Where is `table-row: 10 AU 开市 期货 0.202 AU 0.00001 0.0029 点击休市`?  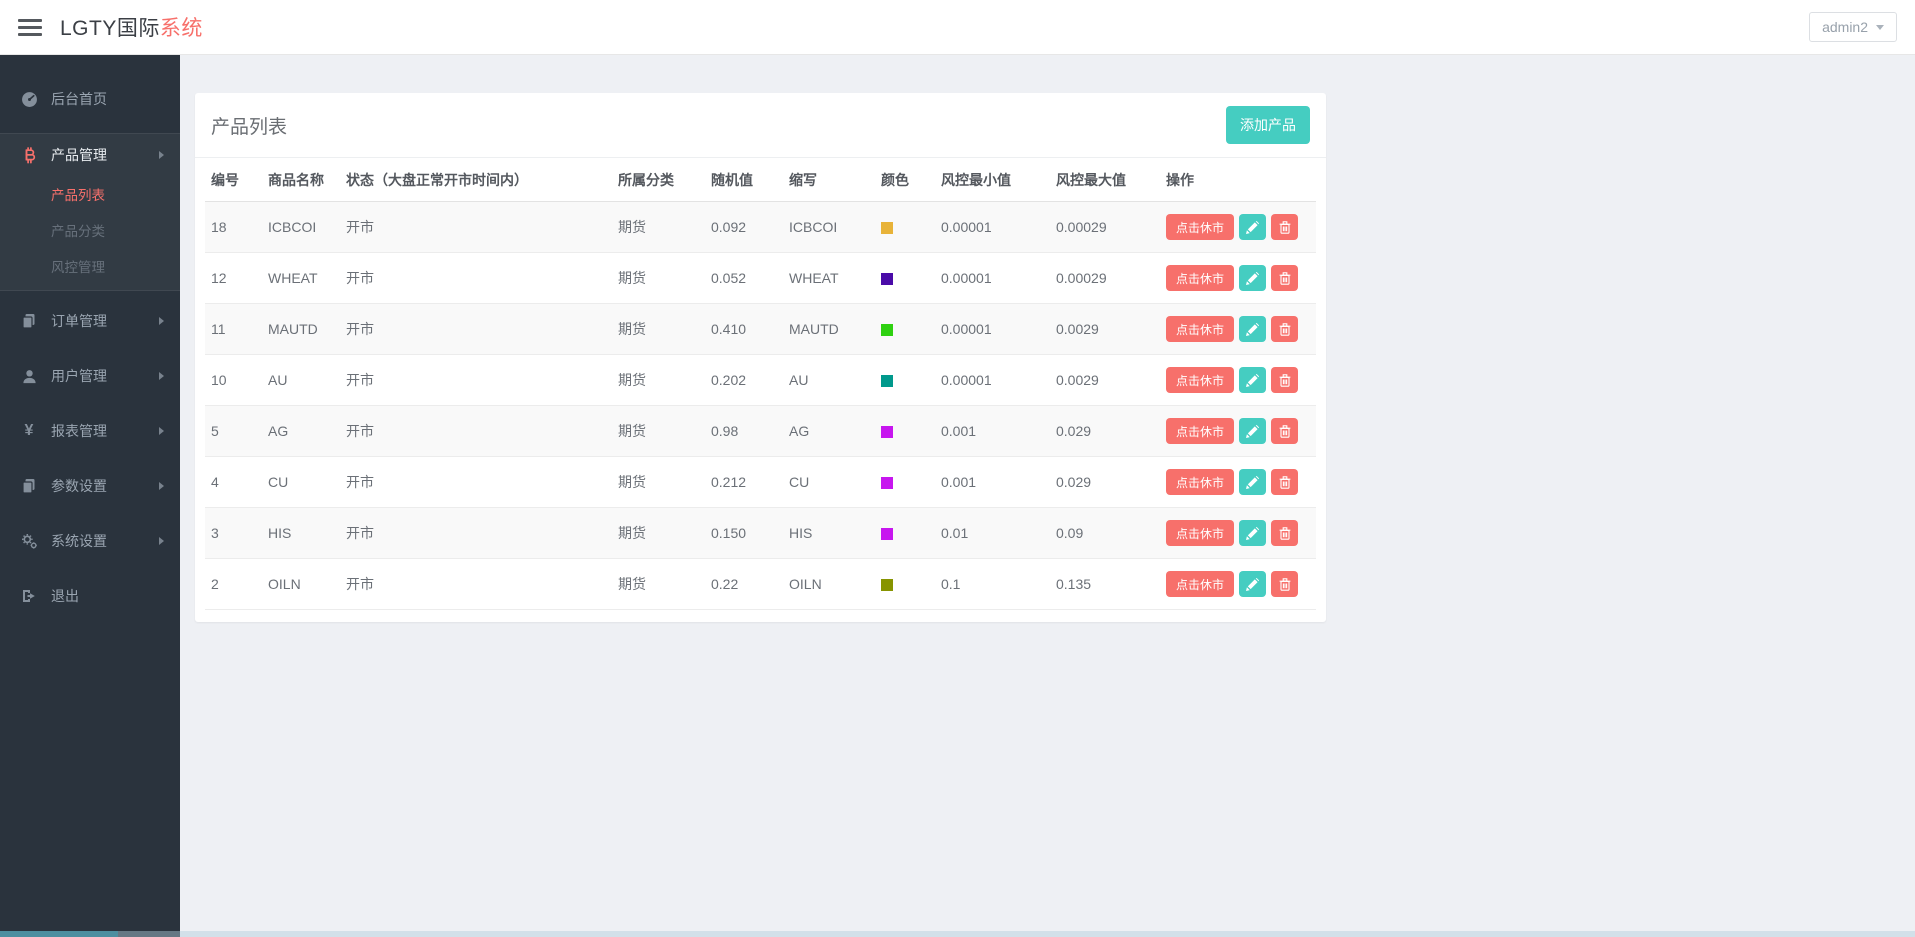 table-row: 10 AU 开市 期货 0.202 AU 0.00001 0.0029 点击休市 is located at coordinates (760, 380).